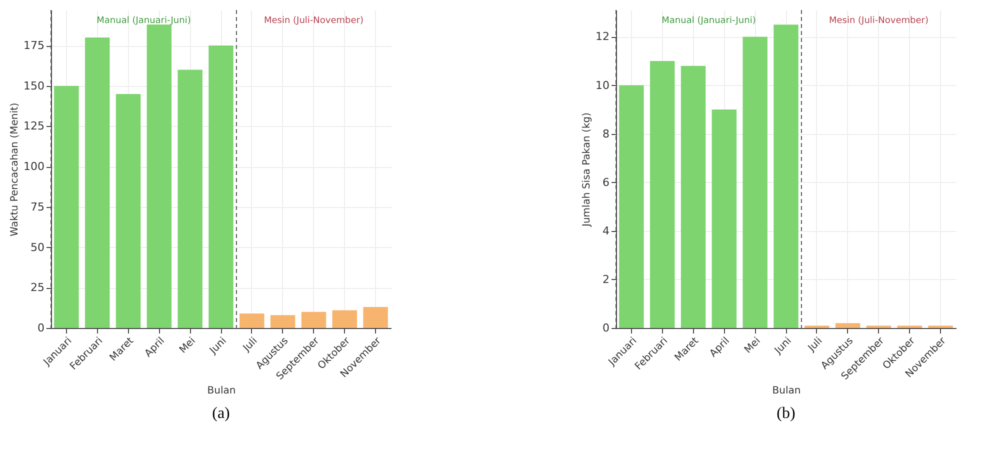  I want to click on y-axis-title: Waktu Pencacahan (Menit), so click(15, 169).